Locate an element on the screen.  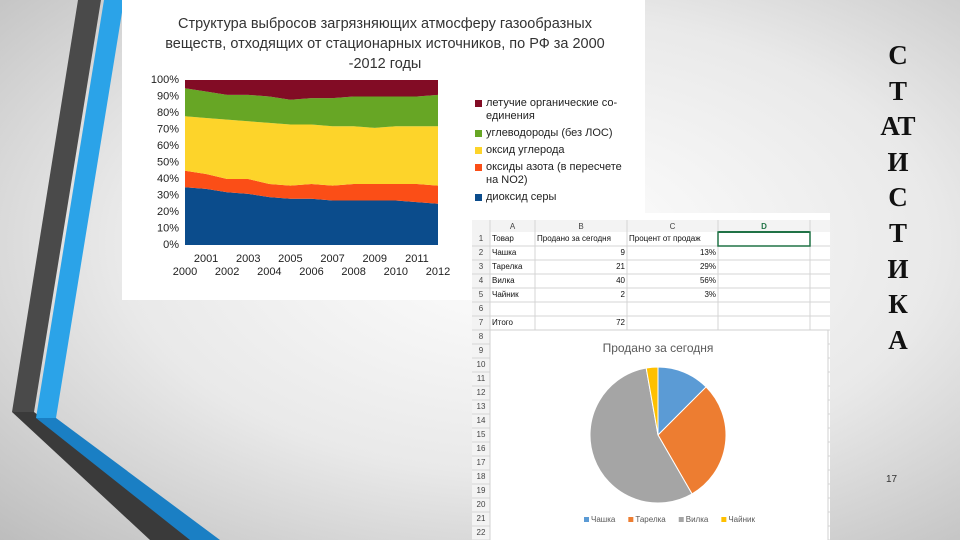
row-header: 5 is located at coordinates (481, 294).